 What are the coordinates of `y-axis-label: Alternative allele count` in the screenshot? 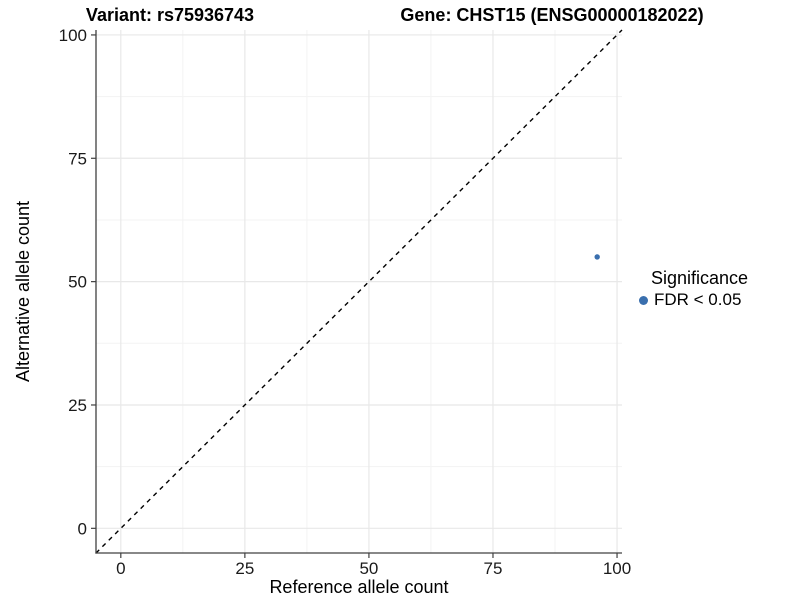 It's located at (23, 291).